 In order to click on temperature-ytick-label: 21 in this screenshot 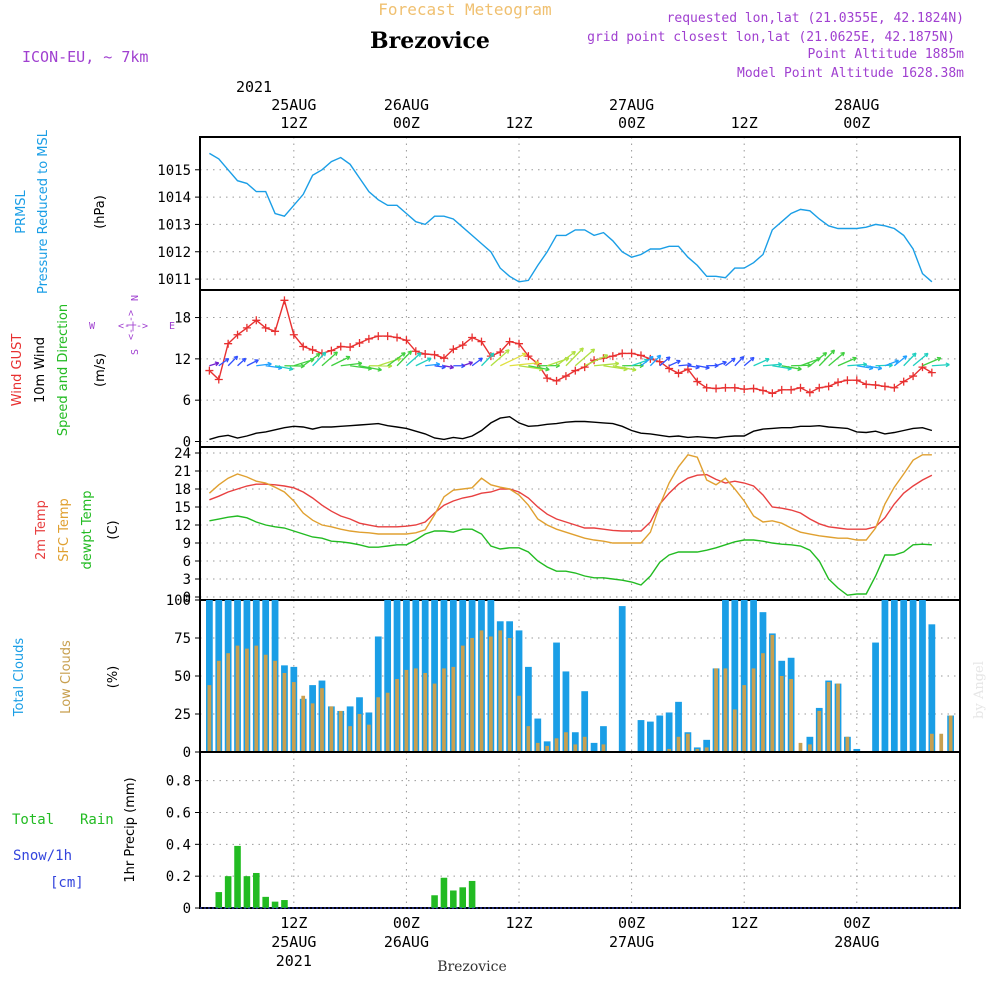, I will do `click(182, 472)`.